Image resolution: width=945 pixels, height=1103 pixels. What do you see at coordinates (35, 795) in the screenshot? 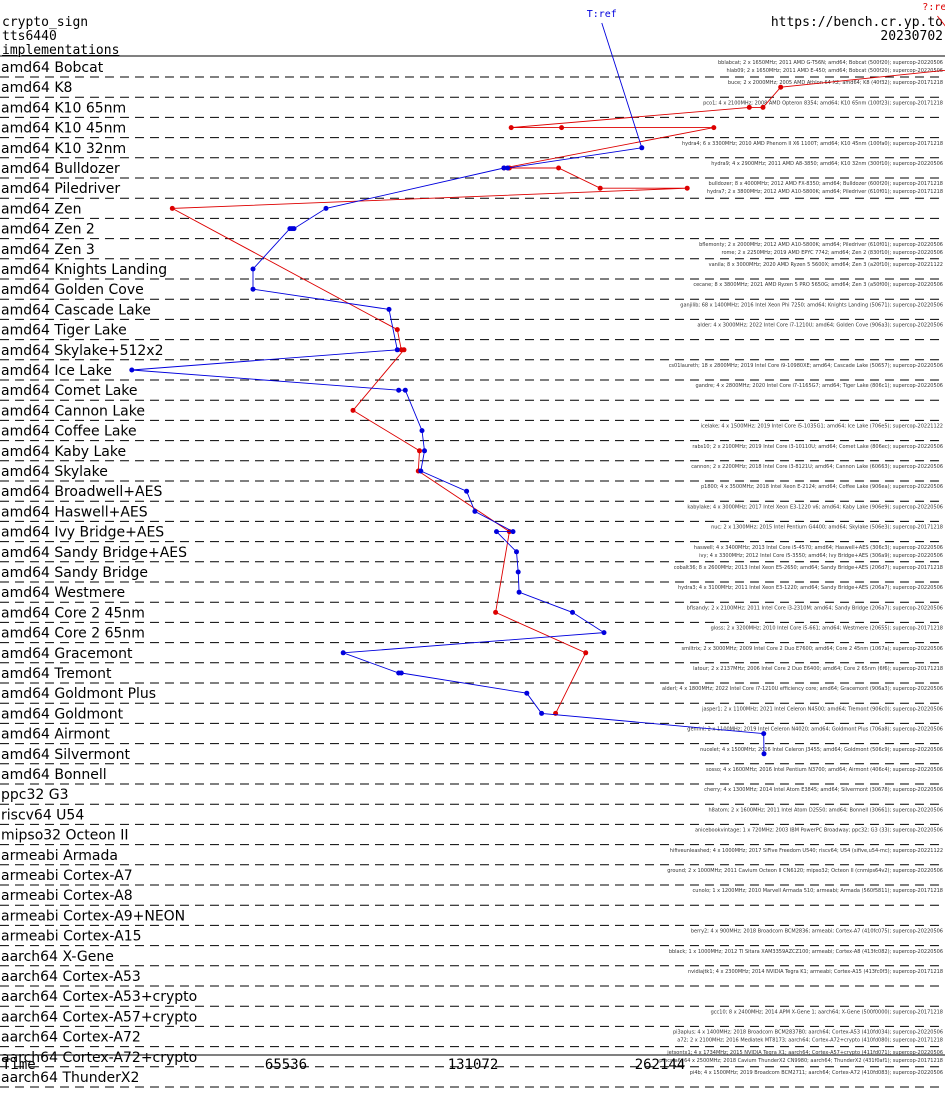
I see `row-label: ppc32 G3` at bounding box center [35, 795].